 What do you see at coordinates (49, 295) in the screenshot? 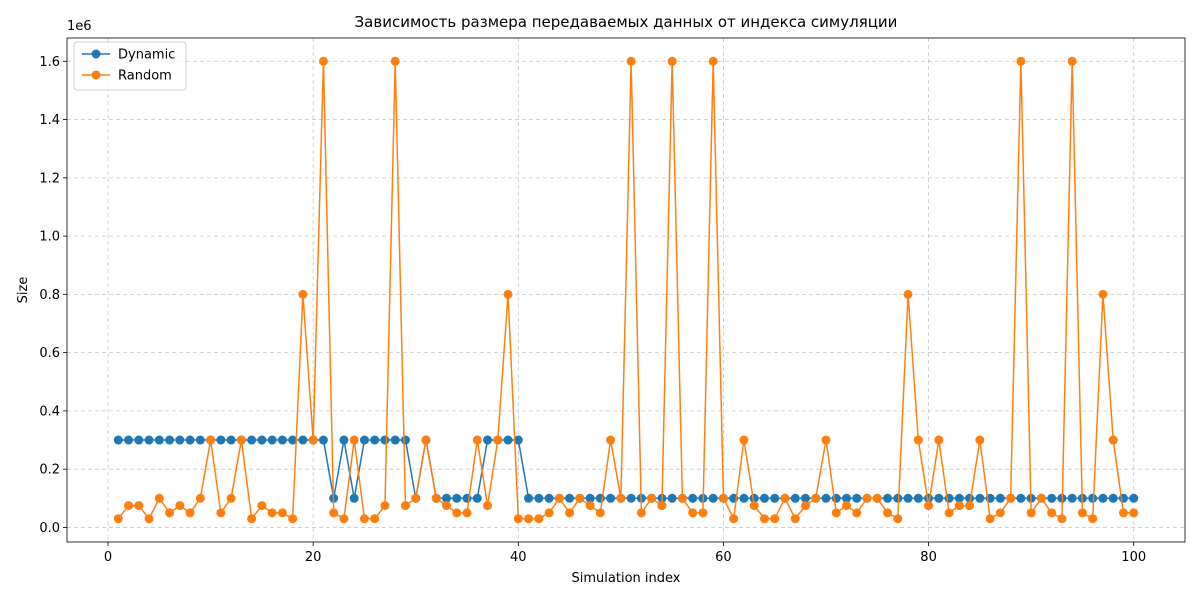
I see `y-tick-label: 0.8` at bounding box center [49, 295].